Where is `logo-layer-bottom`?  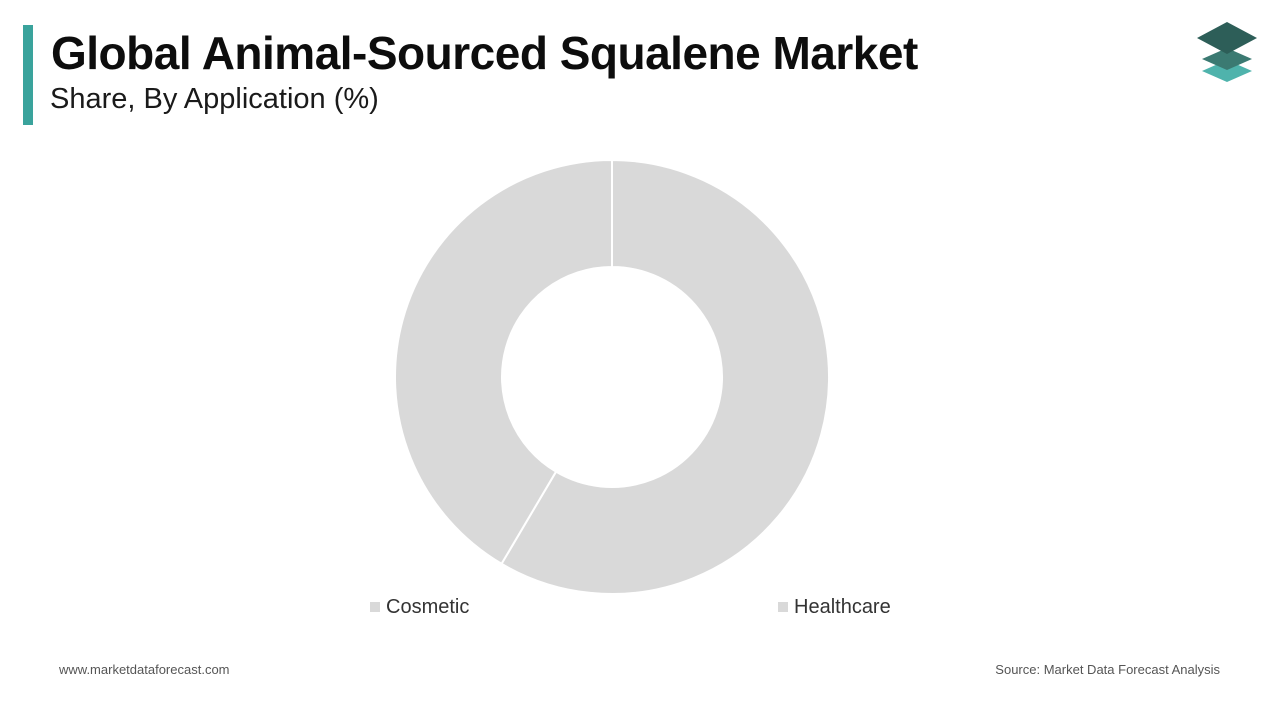 logo-layer-bottom is located at coordinates (1227, 71).